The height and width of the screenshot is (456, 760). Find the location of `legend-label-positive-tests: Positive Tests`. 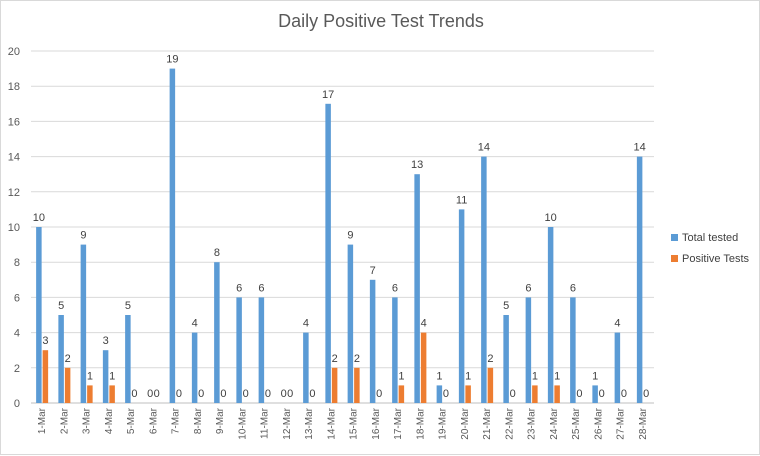

legend-label-positive-tests: Positive Tests is located at coordinates (716, 258).